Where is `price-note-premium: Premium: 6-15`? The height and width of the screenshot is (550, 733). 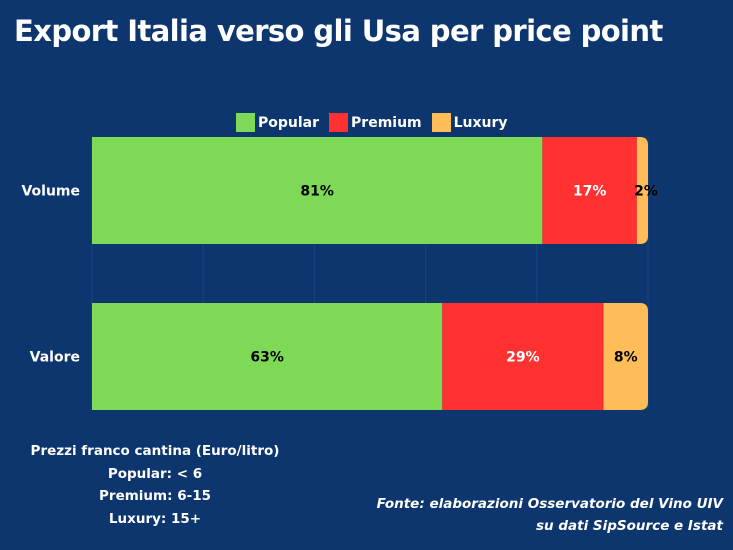 price-note-premium: Premium: 6-15 is located at coordinates (155, 496).